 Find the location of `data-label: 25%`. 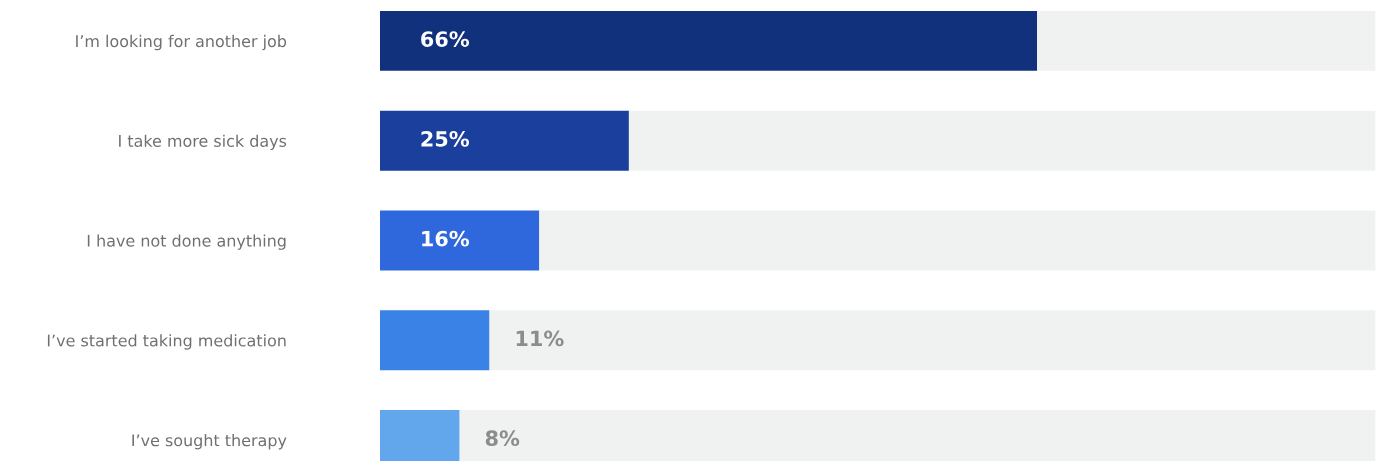

data-label: 25% is located at coordinates (445, 138).